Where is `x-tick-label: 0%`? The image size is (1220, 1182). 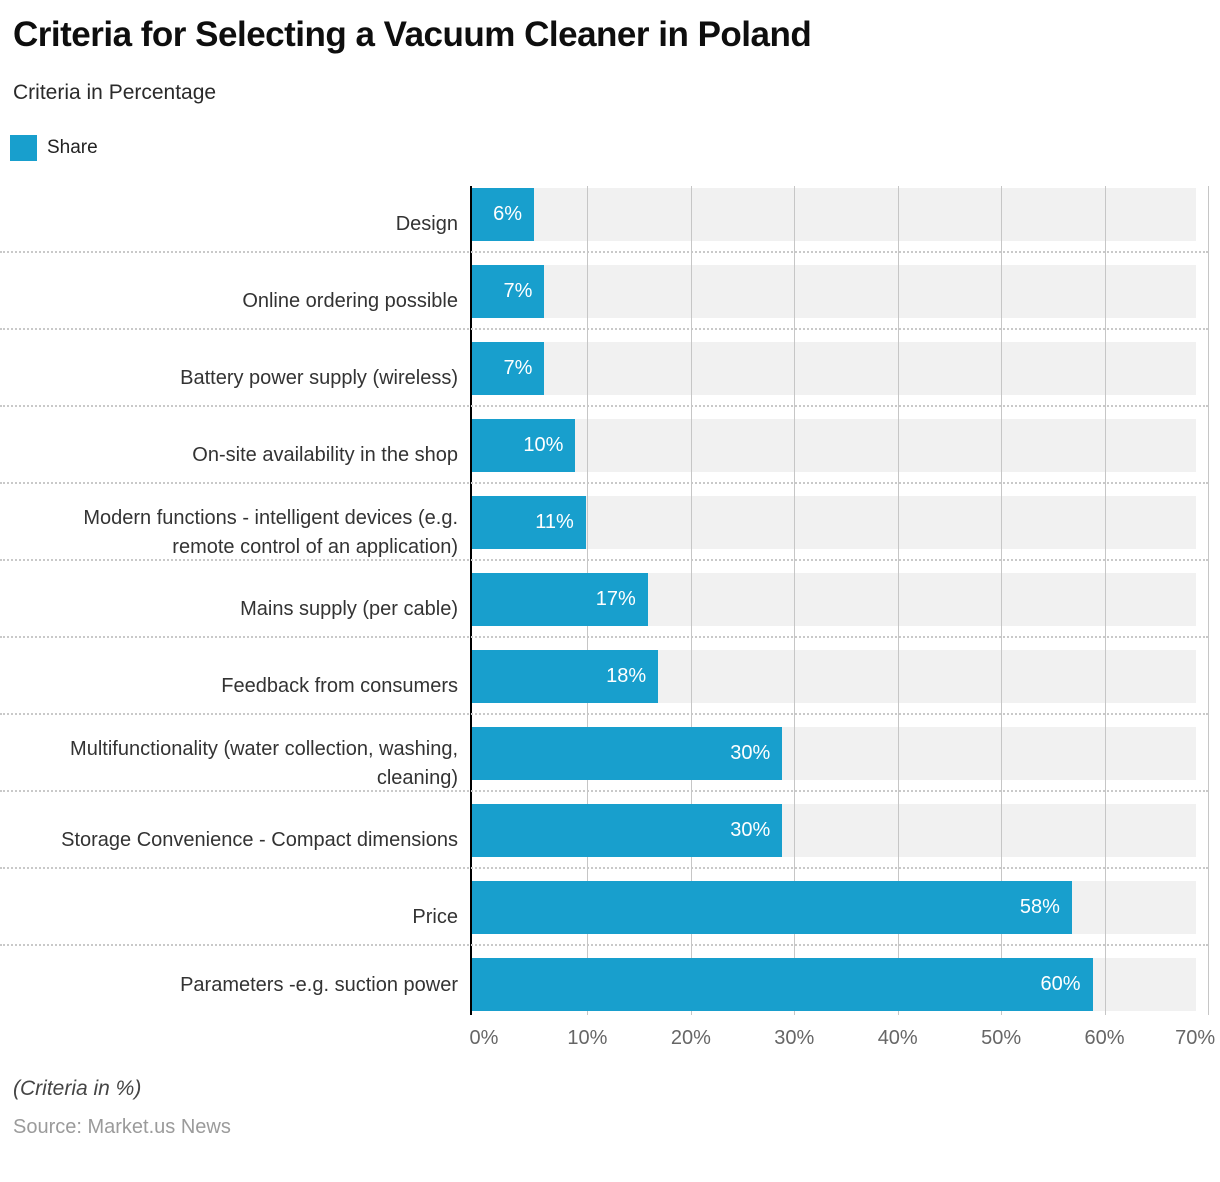 x-tick-label: 0% is located at coordinates (484, 1038).